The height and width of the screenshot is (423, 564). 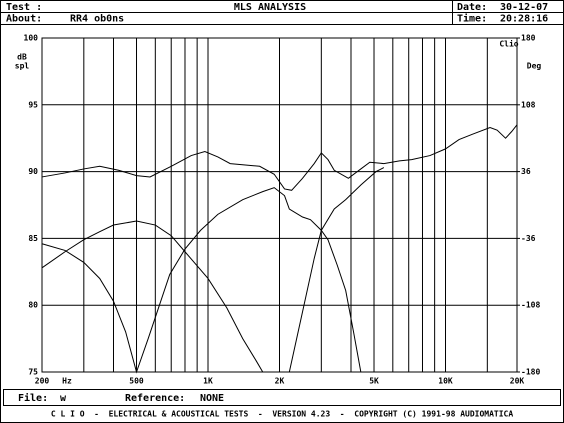 I want to click on x-tick-label: 2K, so click(x=280, y=381).